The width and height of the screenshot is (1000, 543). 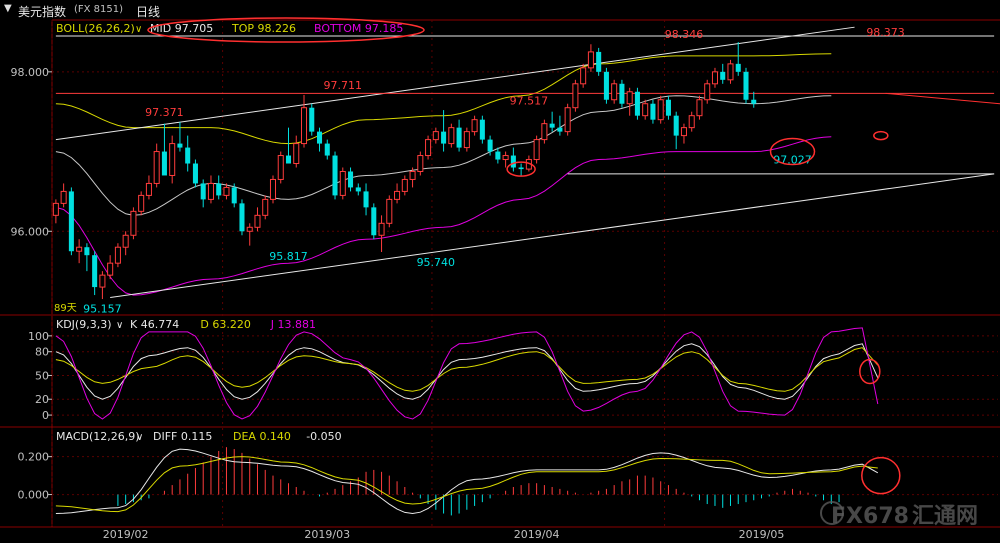 I want to click on period-label: 日线, so click(x=148, y=12).